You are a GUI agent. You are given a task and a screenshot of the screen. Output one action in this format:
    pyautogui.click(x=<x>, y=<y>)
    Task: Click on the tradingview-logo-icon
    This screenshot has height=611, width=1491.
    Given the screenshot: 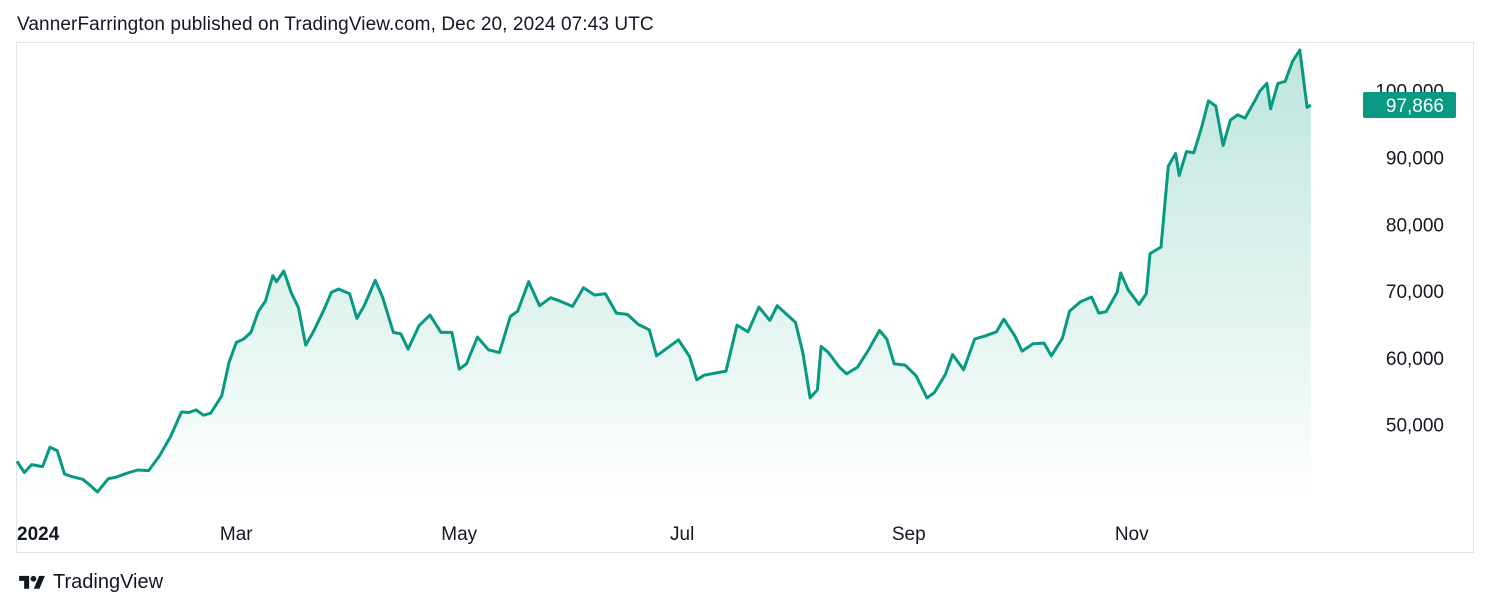 What is the action you would take?
    pyautogui.click(x=32, y=582)
    